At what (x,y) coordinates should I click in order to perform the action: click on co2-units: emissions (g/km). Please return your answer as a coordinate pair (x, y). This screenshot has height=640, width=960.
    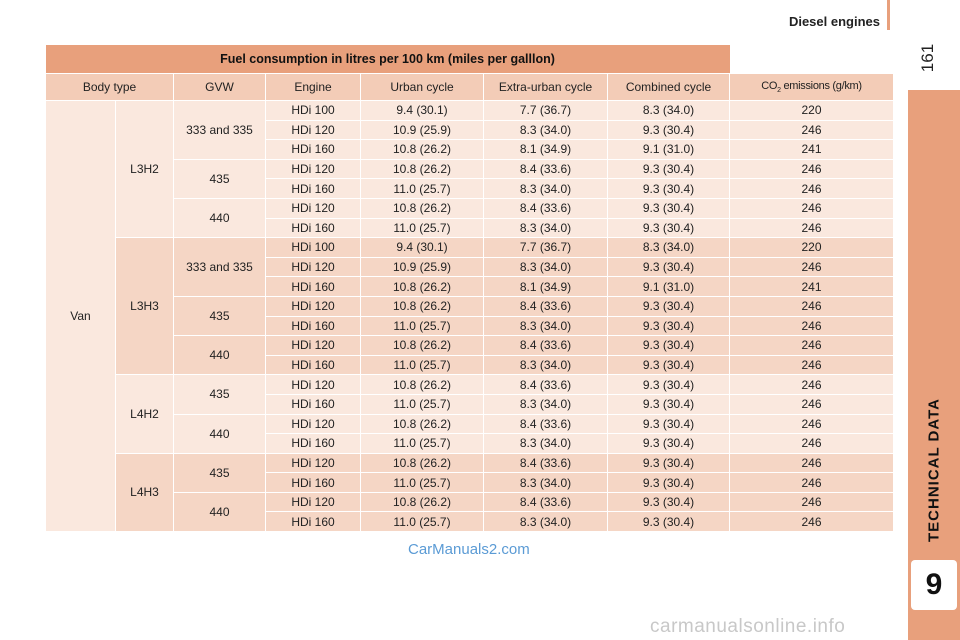
    Looking at the image, I should click on (821, 85).